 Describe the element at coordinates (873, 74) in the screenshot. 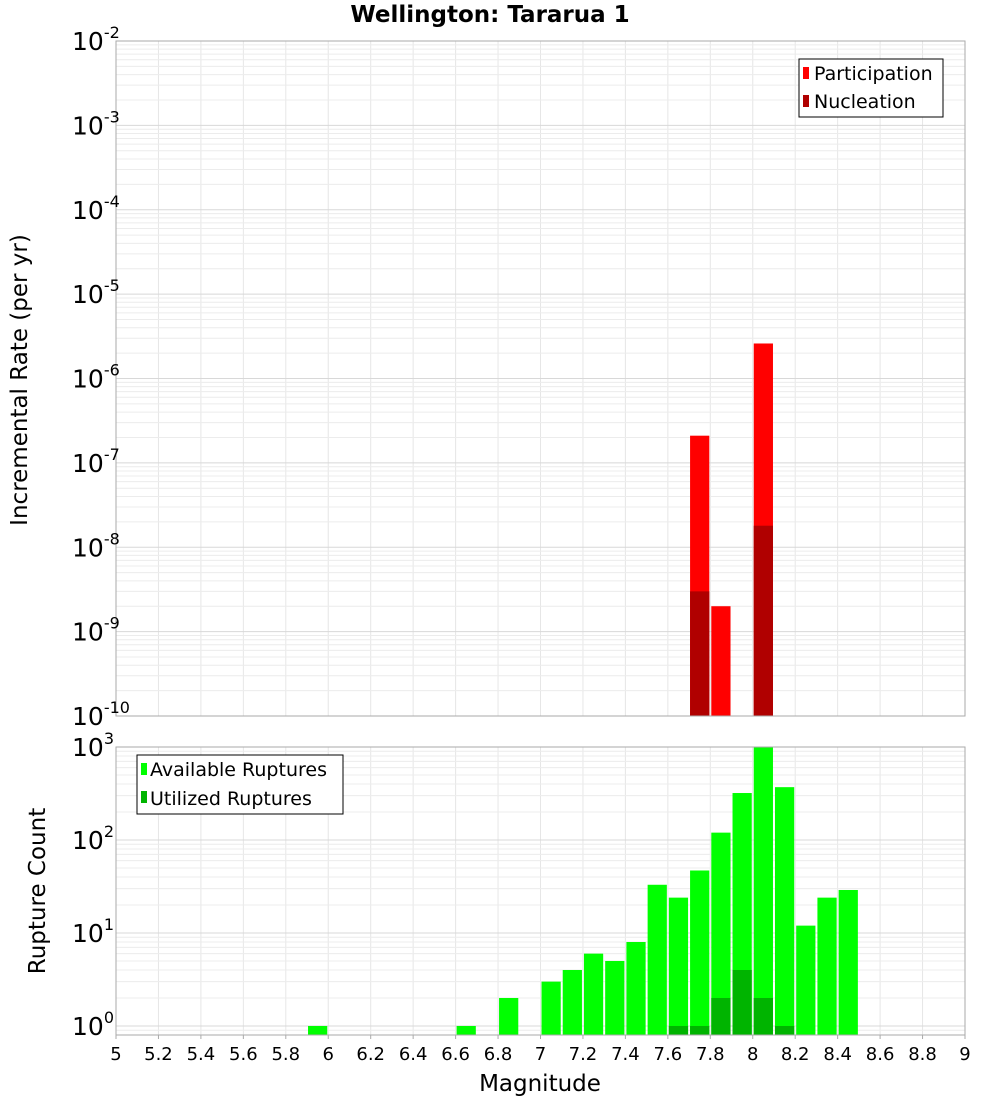

I see `legend-label-participation: Participation` at that location.